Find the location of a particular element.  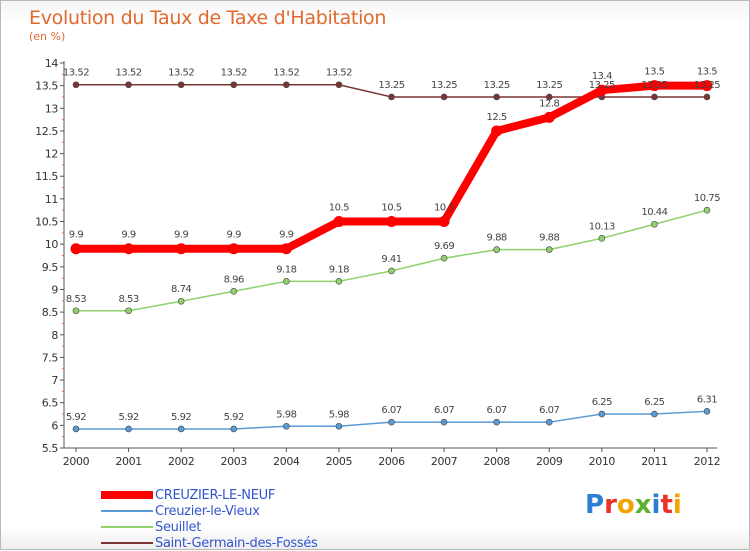

y-tick-label: 8.5 is located at coordinates (50, 312).